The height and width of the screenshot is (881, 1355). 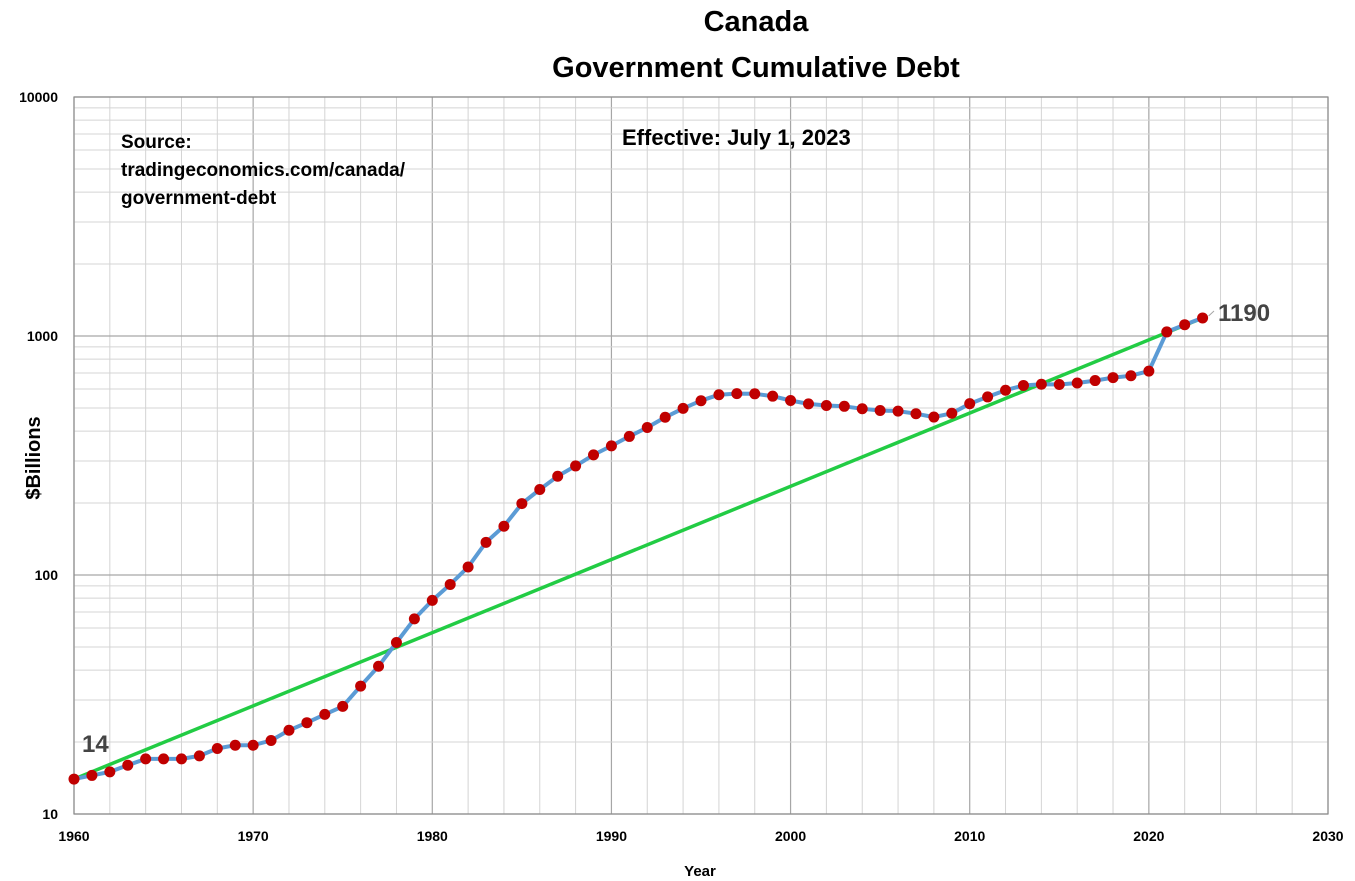 I want to click on chart-subtitle: Government Cumulative Debt, so click(x=756, y=68).